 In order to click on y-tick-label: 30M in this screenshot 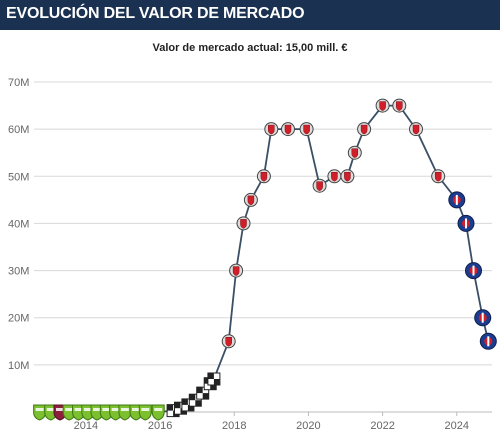, I will do `click(18, 272)`.